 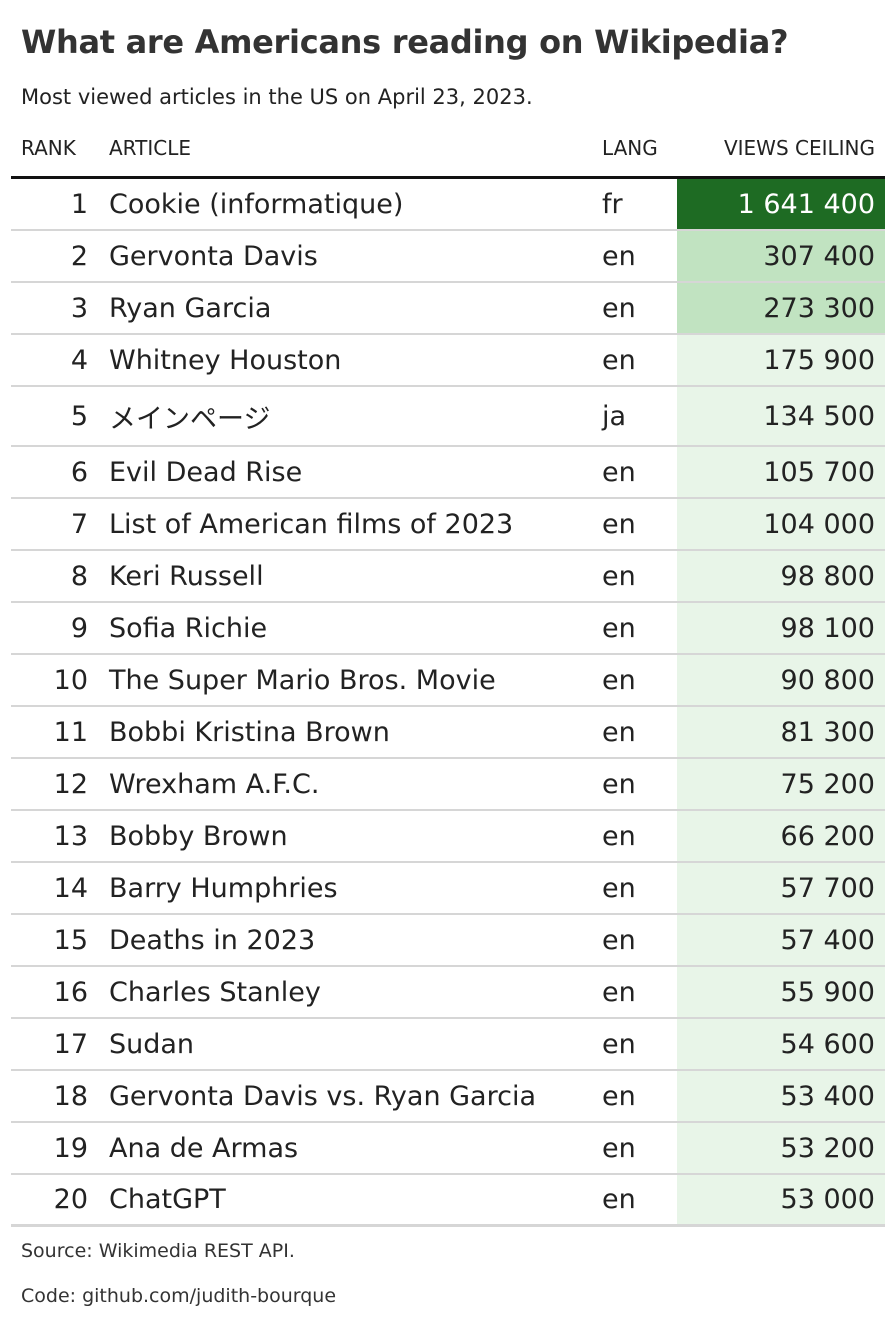 I want to click on rank-cell: 20, so click(x=70, y=1199).